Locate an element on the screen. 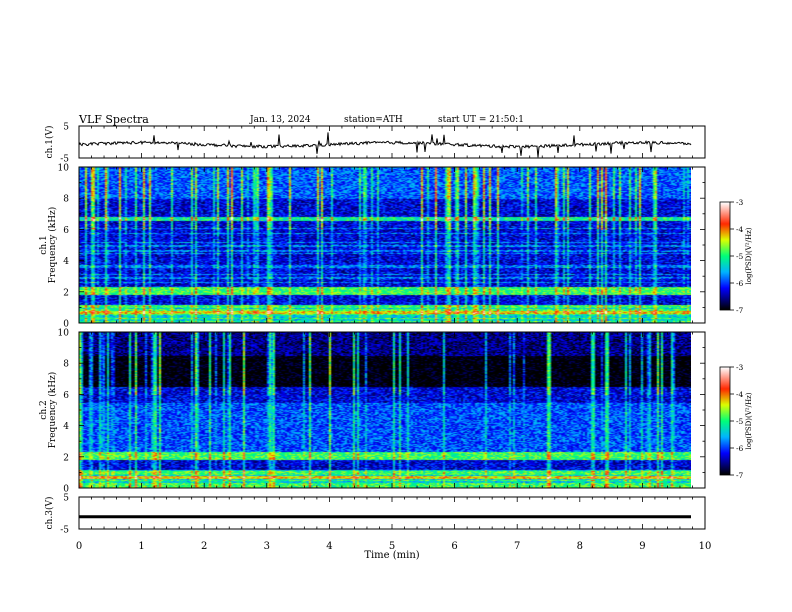  x-tick-label: 5 is located at coordinates (392, 546).